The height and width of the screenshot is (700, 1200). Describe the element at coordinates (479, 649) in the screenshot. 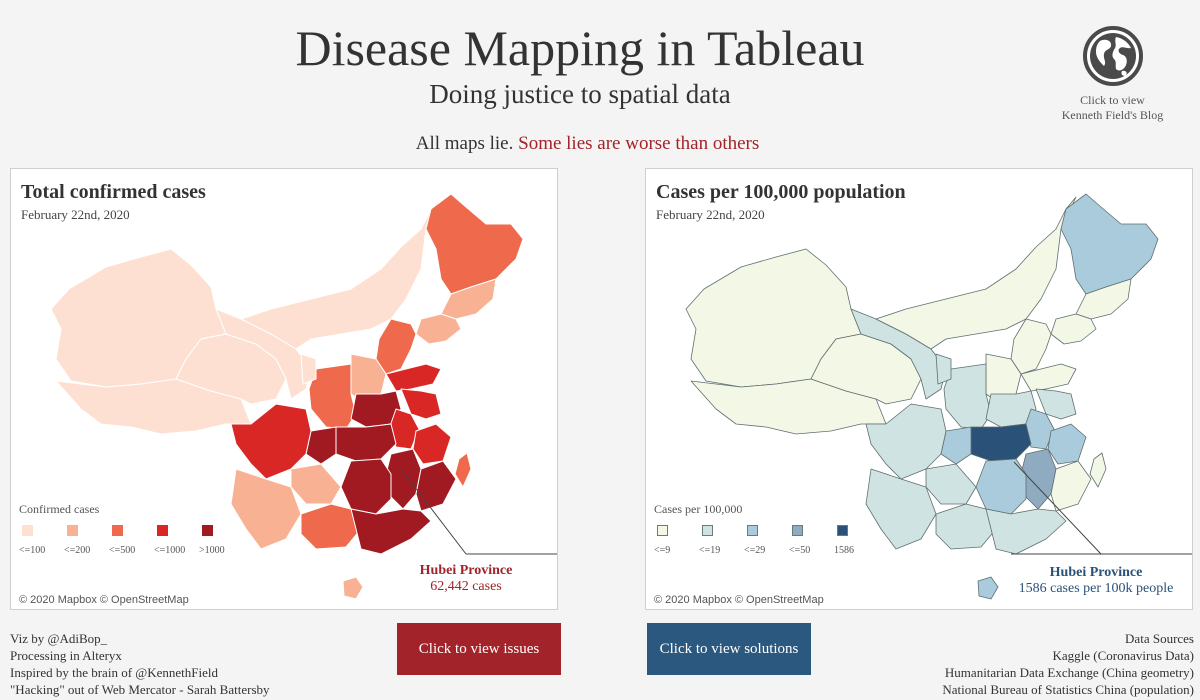

I see `view-issues-button: Click to view issues` at that location.